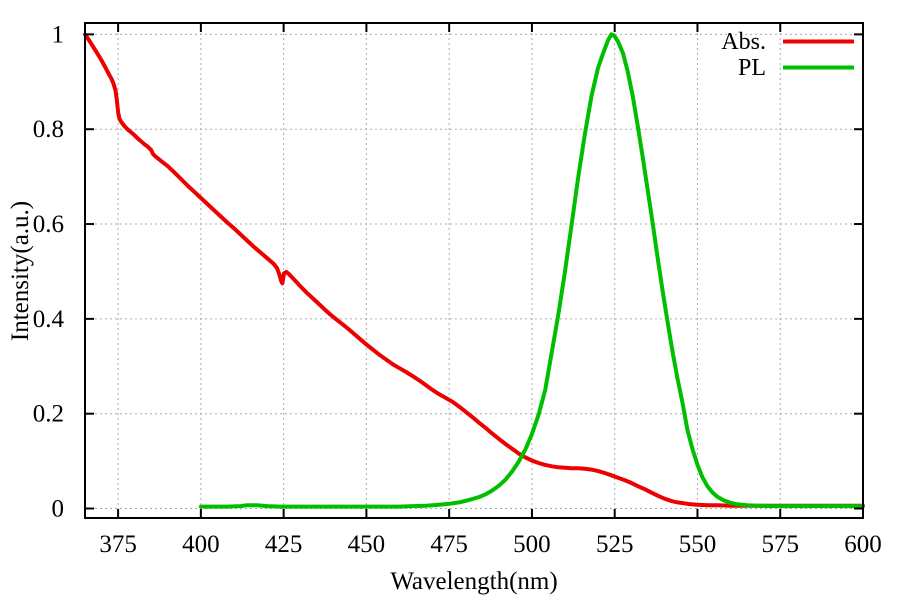  I want to click on x-tick-label: 400, so click(201, 544).